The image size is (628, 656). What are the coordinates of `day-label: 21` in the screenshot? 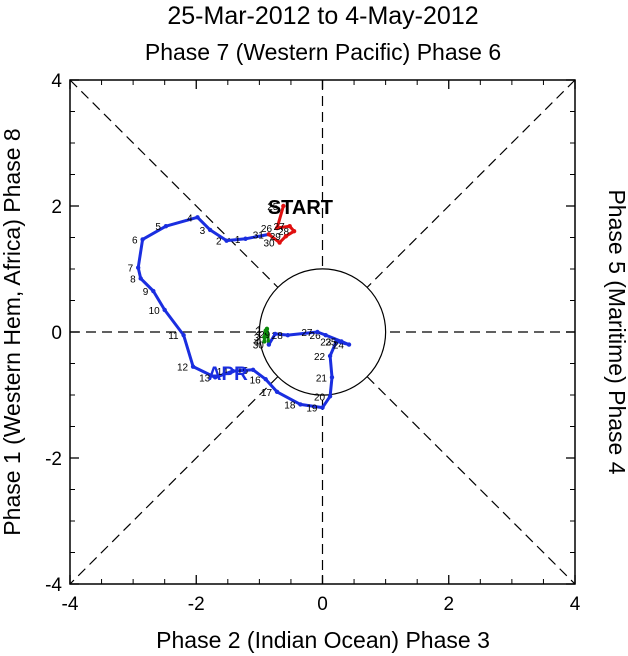 It's located at (322, 378).